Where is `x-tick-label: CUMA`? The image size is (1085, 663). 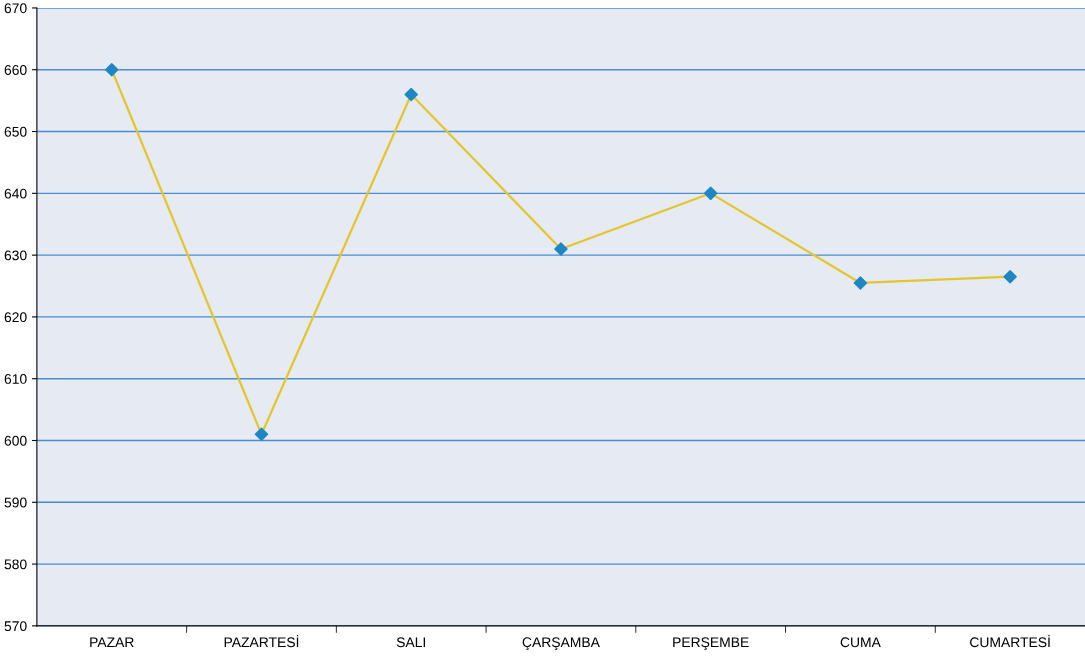
x-tick-label: CUMA is located at coordinates (860, 642).